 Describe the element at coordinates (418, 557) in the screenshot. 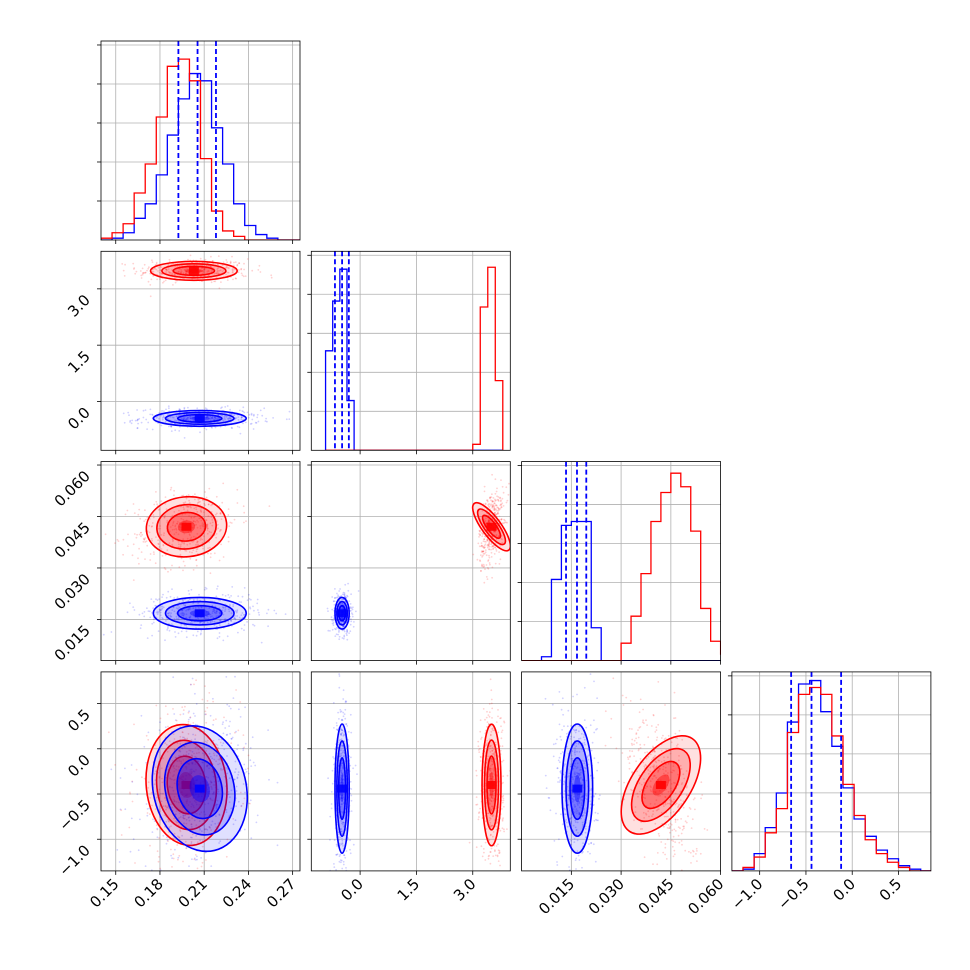

I see `scatter-cloud-group` at that location.